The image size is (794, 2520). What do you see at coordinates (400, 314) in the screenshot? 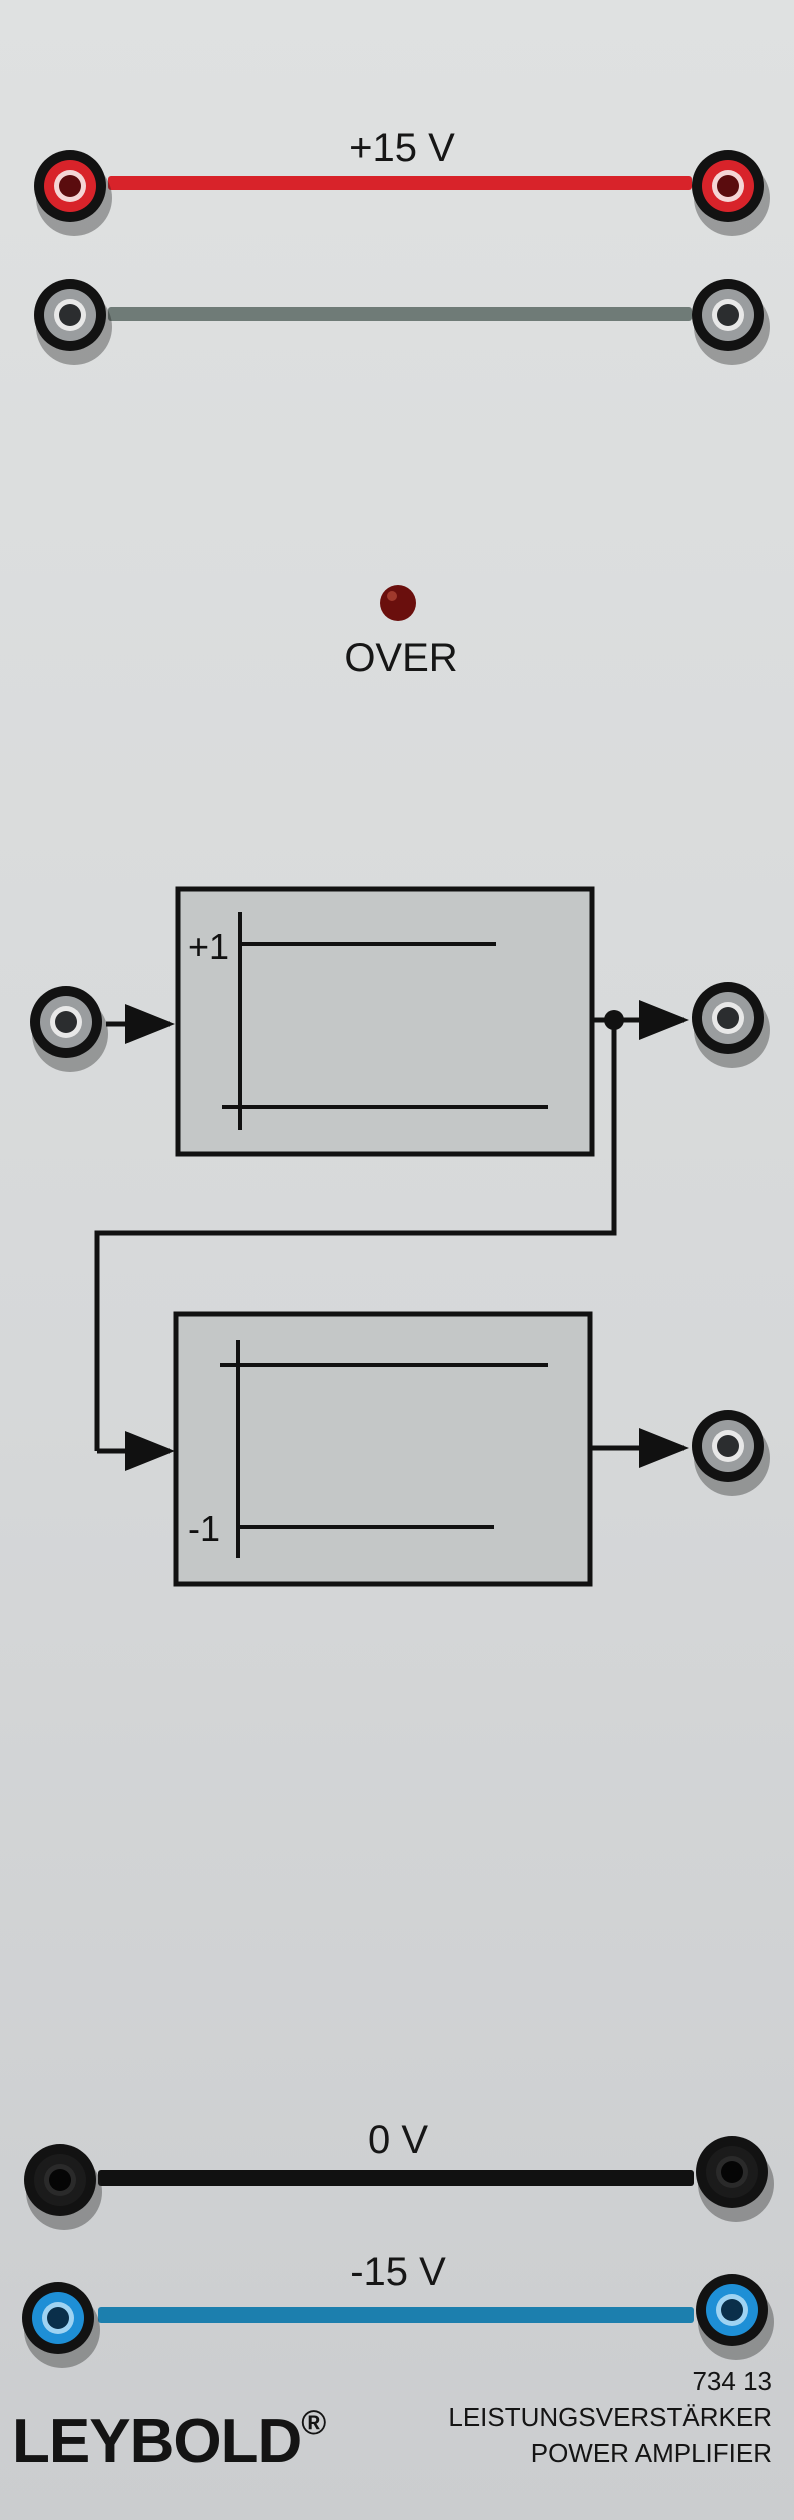
I see `rail-line-gnd-top` at bounding box center [400, 314].